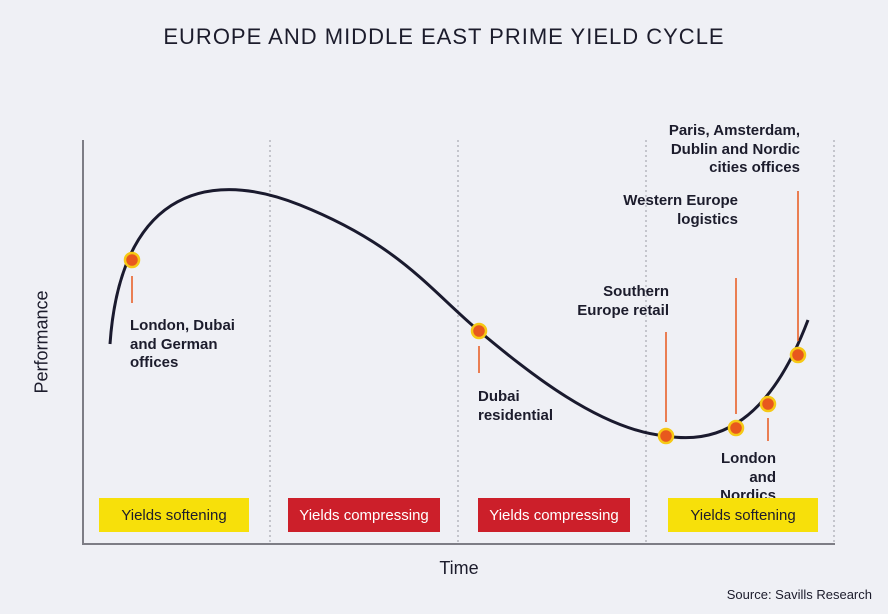 The image size is (888, 614). Describe the element at coordinates (736, 428) in the screenshot. I see `marker-london-nordics-retail` at that location.